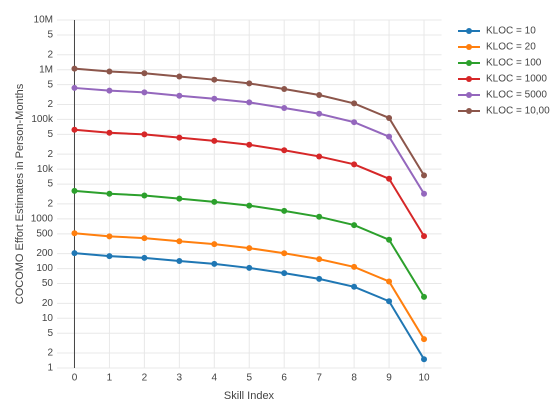  Describe the element at coordinates (319, 378) in the screenshot. I see `x-tick-label: 7` at that location.